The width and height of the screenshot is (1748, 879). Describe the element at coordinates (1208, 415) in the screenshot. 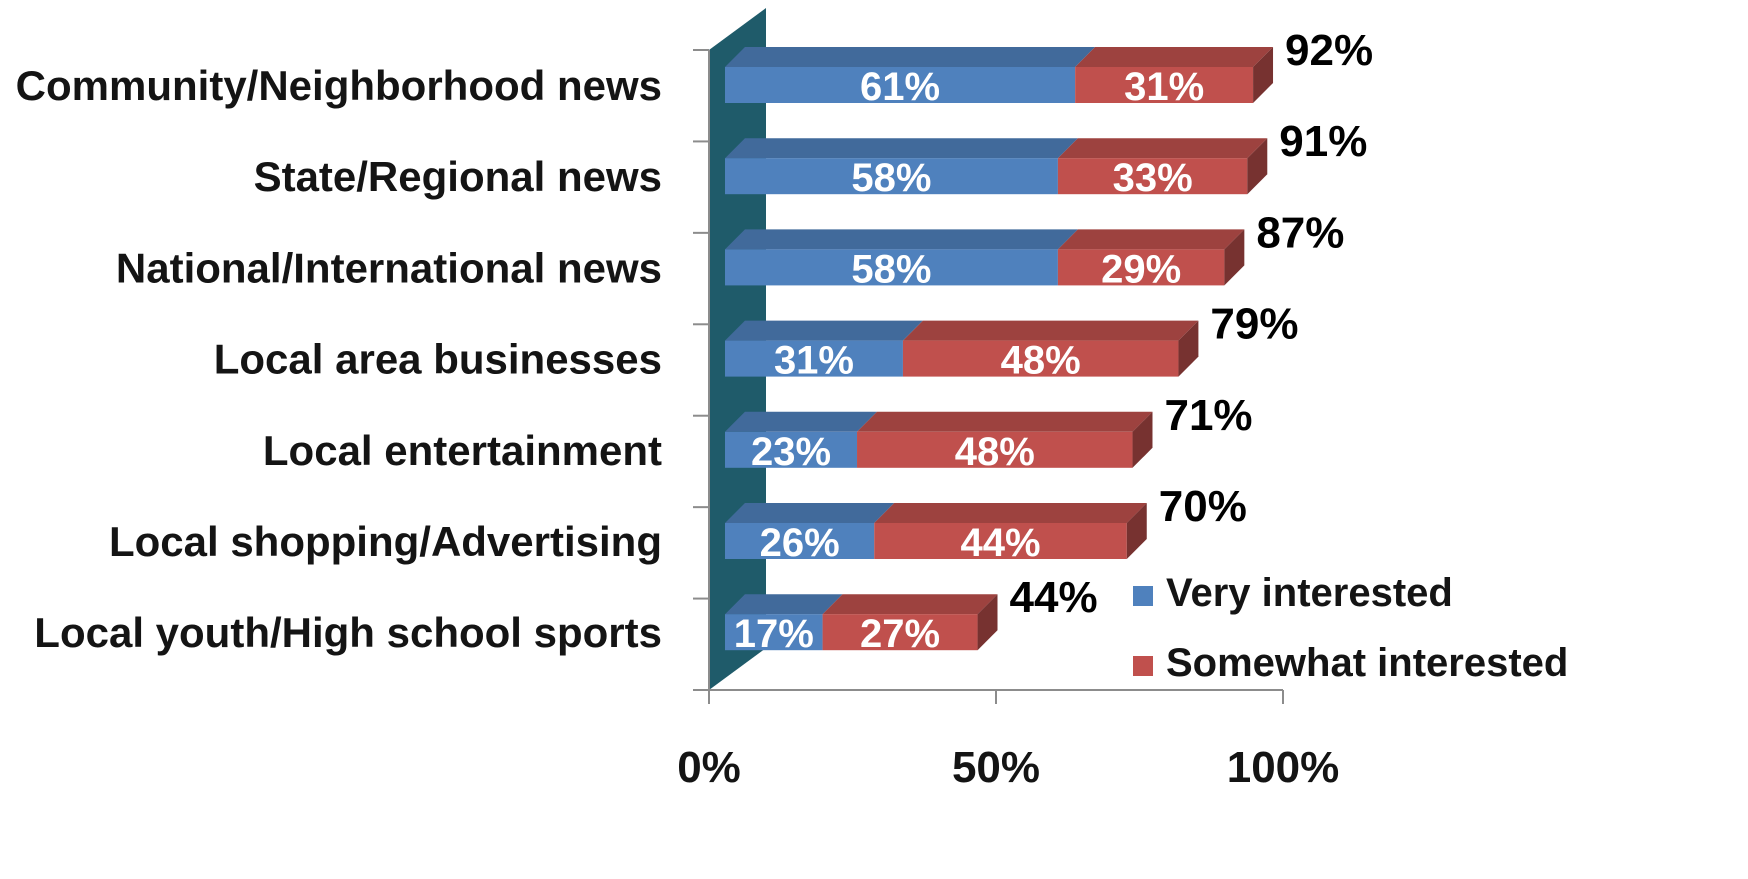

I see `total-label: 71%` at that location.